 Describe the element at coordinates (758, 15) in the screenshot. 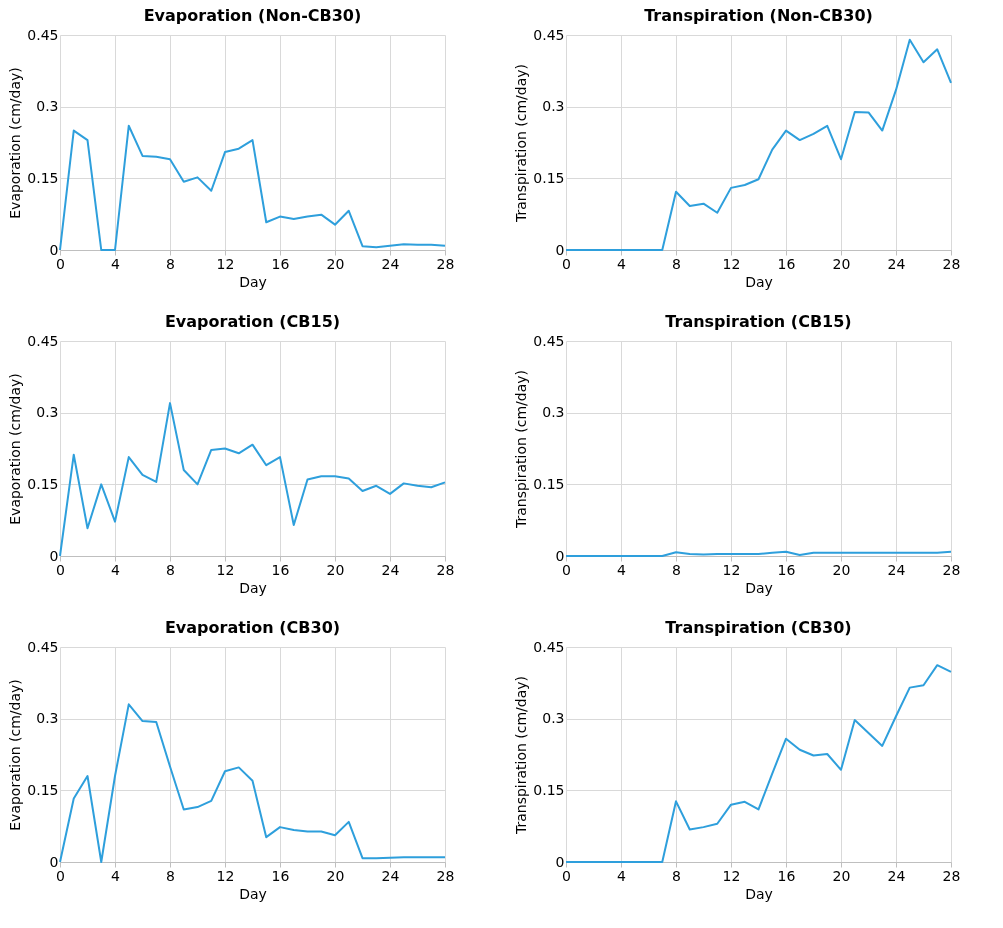

I see `chart-title: Transpiration (Non-CB30)` at that location.